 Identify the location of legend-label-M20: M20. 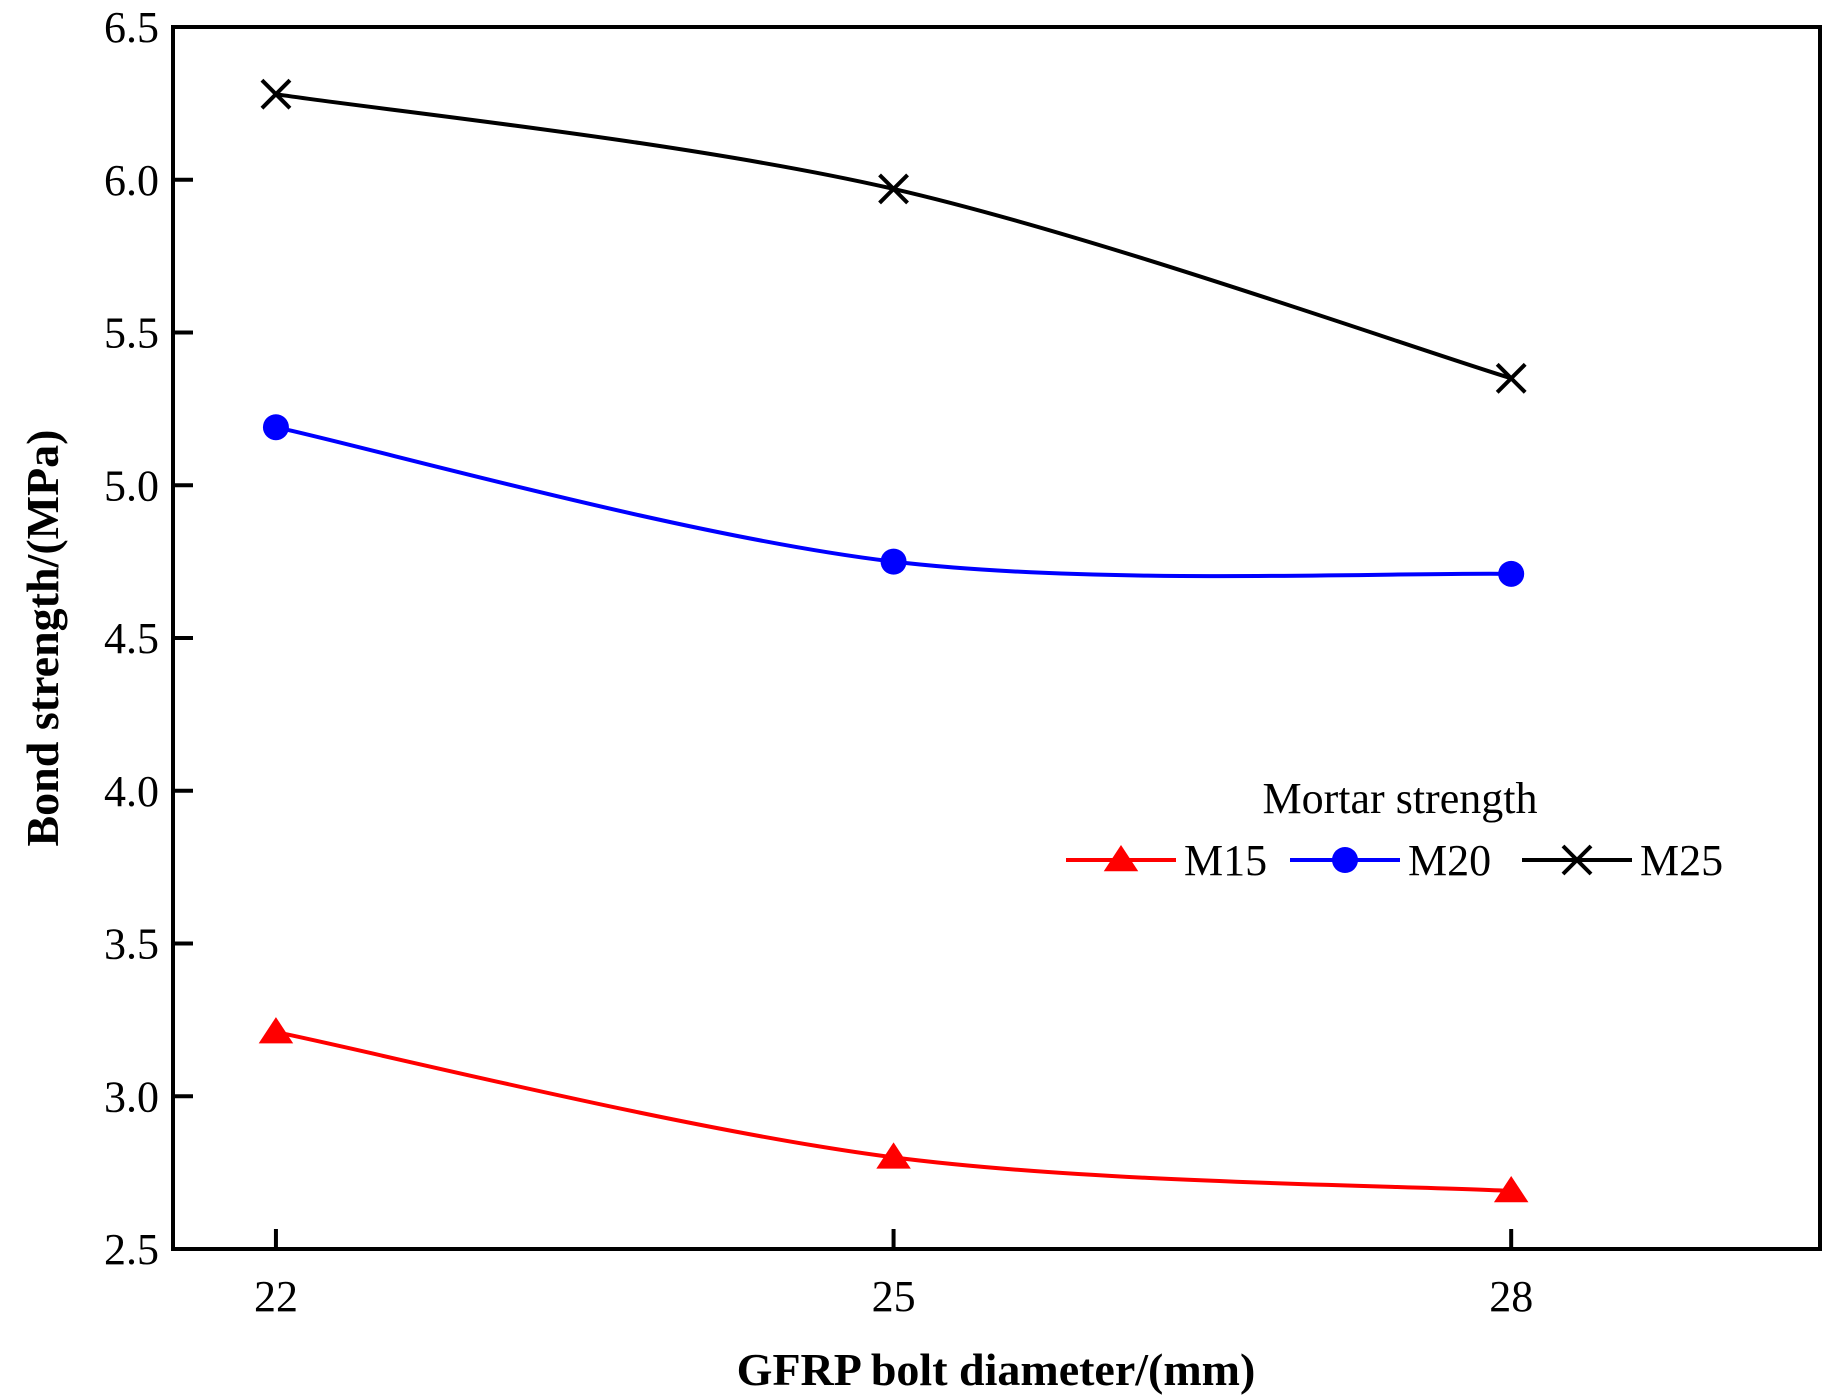
(1449, 860).